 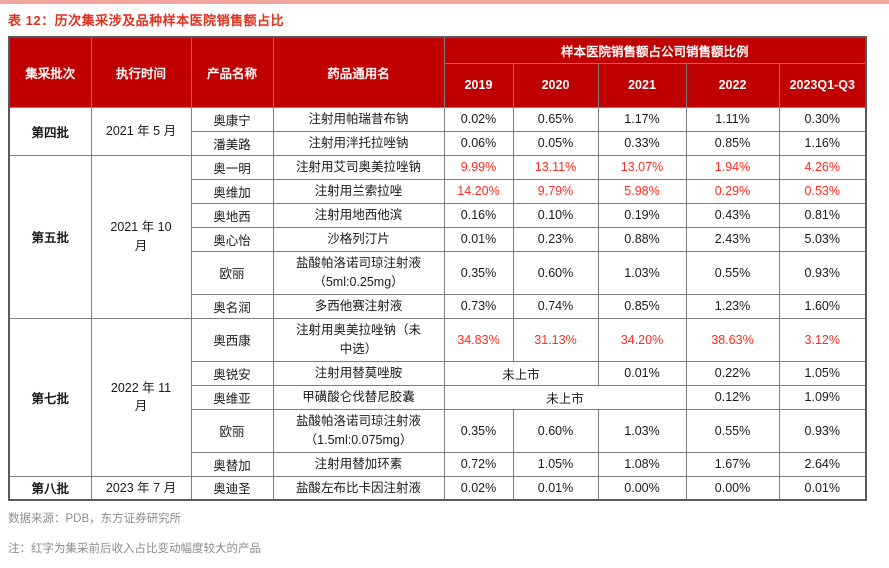 I want to click on generic-name-cell: 注射用艾司奥美拉唑钠, so click(x=358, y=167).